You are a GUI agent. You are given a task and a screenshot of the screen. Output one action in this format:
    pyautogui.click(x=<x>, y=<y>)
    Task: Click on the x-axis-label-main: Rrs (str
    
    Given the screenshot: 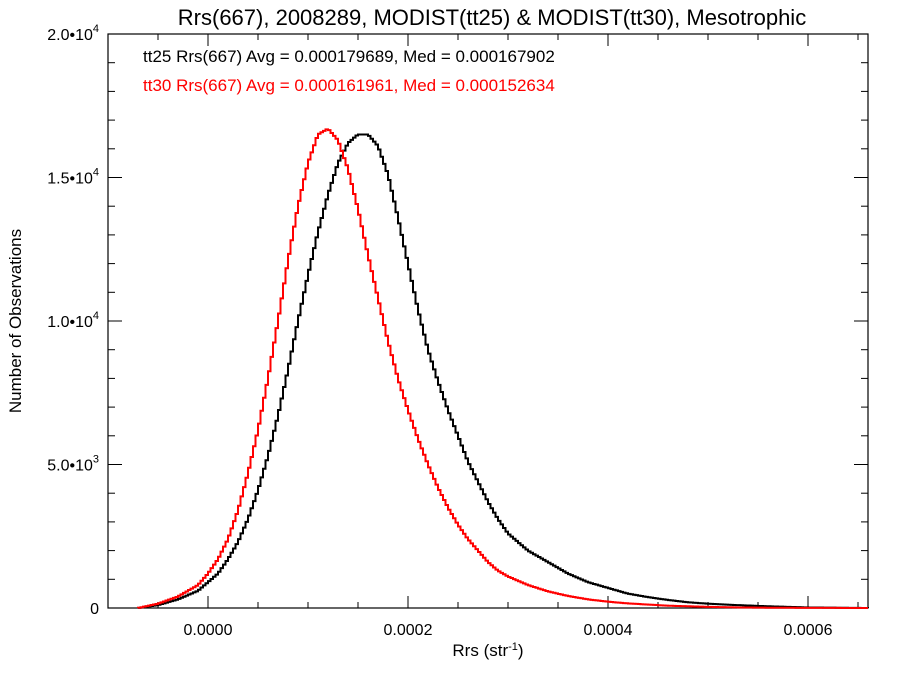 What is the action you would take?
    pyautogui.click(x=480, y=650)
    